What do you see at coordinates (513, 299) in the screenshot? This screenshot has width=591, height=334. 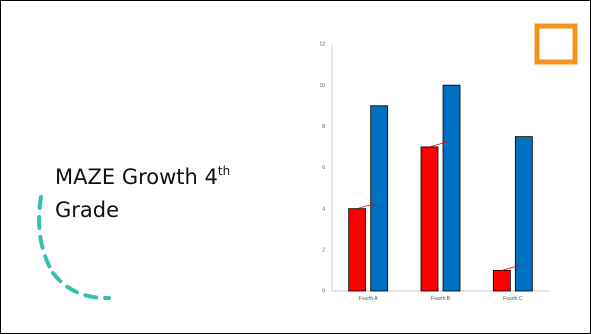 I see `x-tick-label: Fourth C` at bounding box center [513, 299].